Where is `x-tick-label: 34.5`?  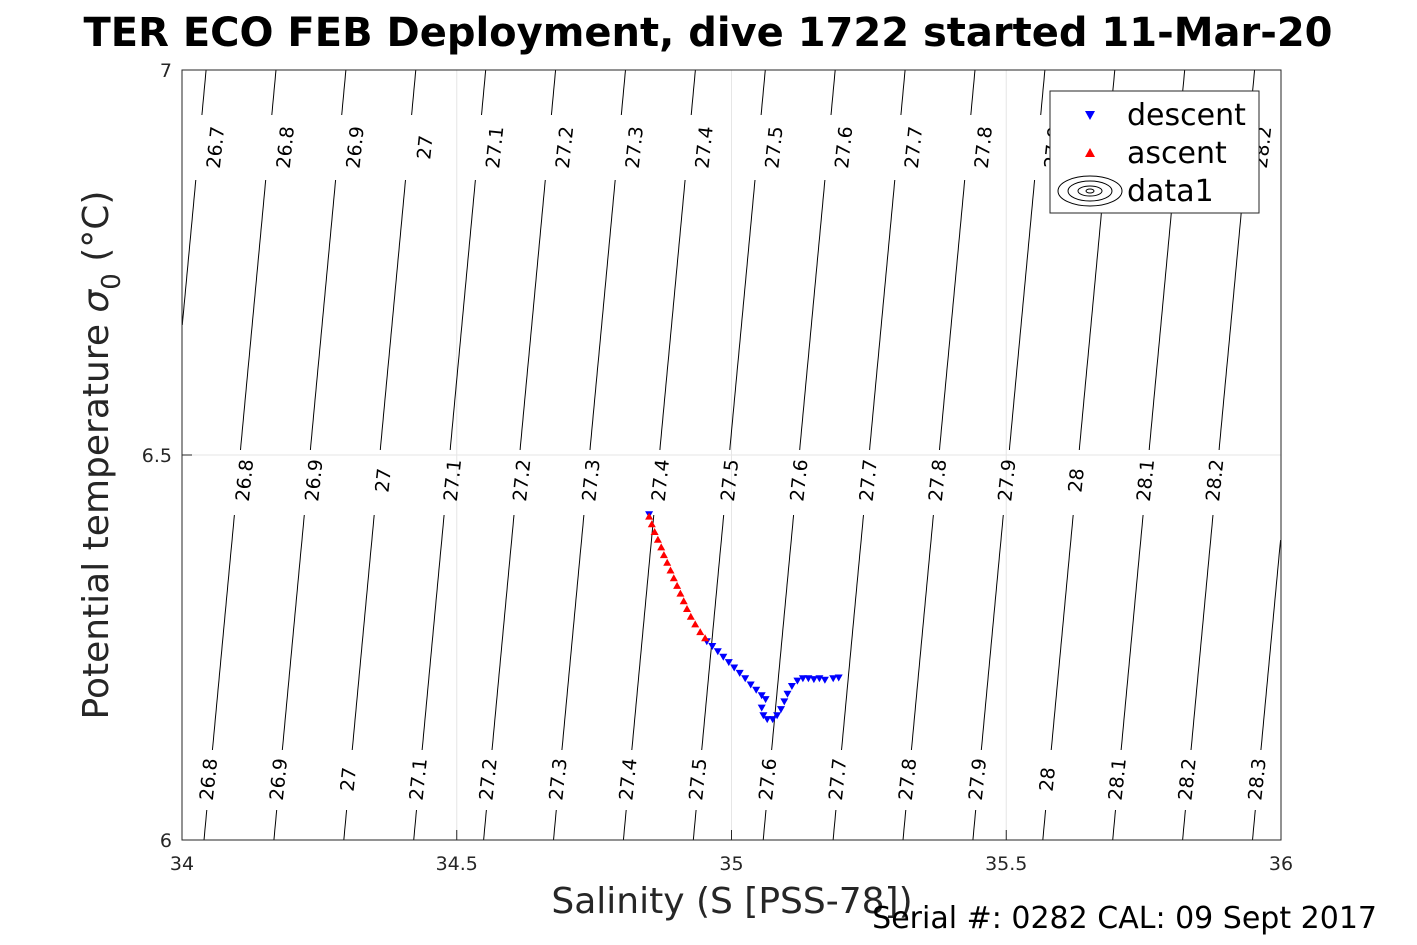 x-tick-label: 34.5 is located at coordinates (457, 864).